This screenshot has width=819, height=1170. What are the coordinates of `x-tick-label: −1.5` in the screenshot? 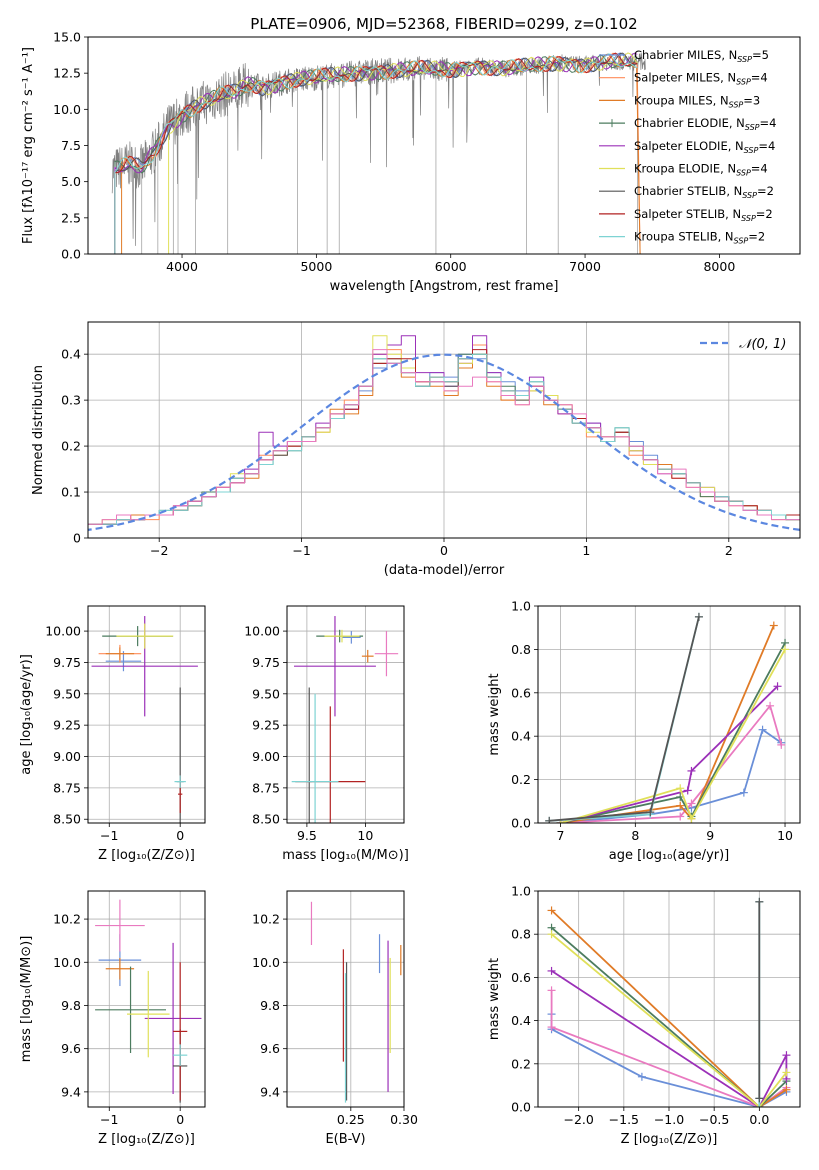 It's located at (624, 1119).